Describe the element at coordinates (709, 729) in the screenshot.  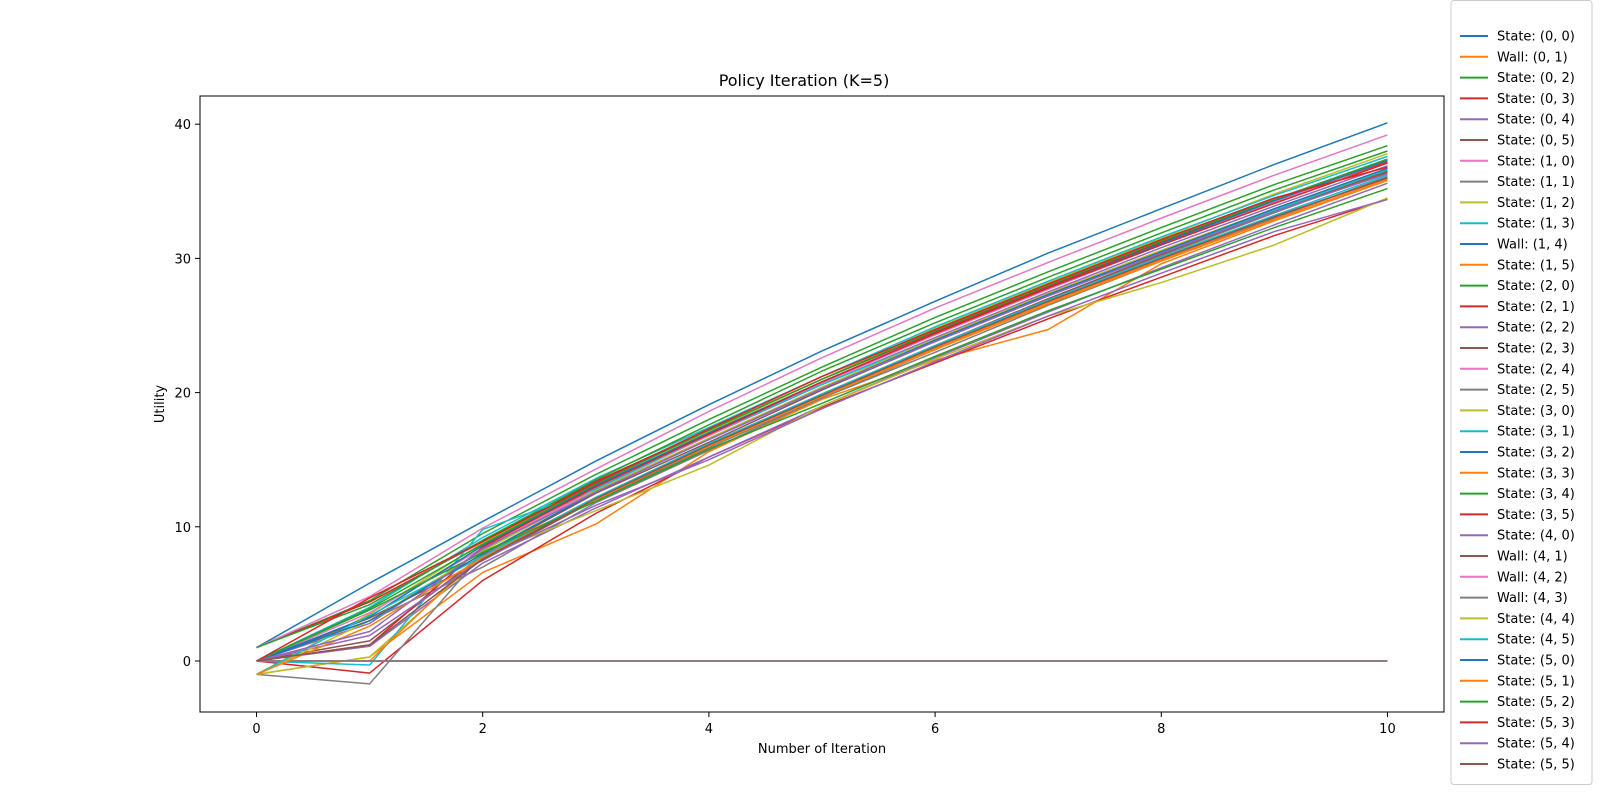
I see `x-tick-label: 4` at that location.